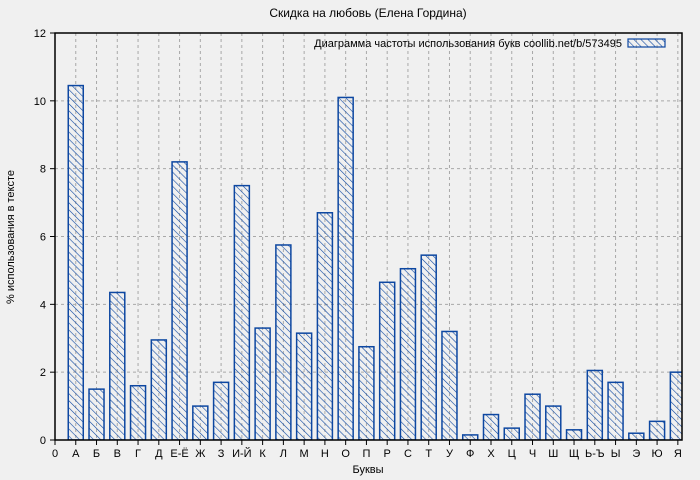 This screenshot has width=700, height=480. I want to click on bar-Л, so click(283, 342).